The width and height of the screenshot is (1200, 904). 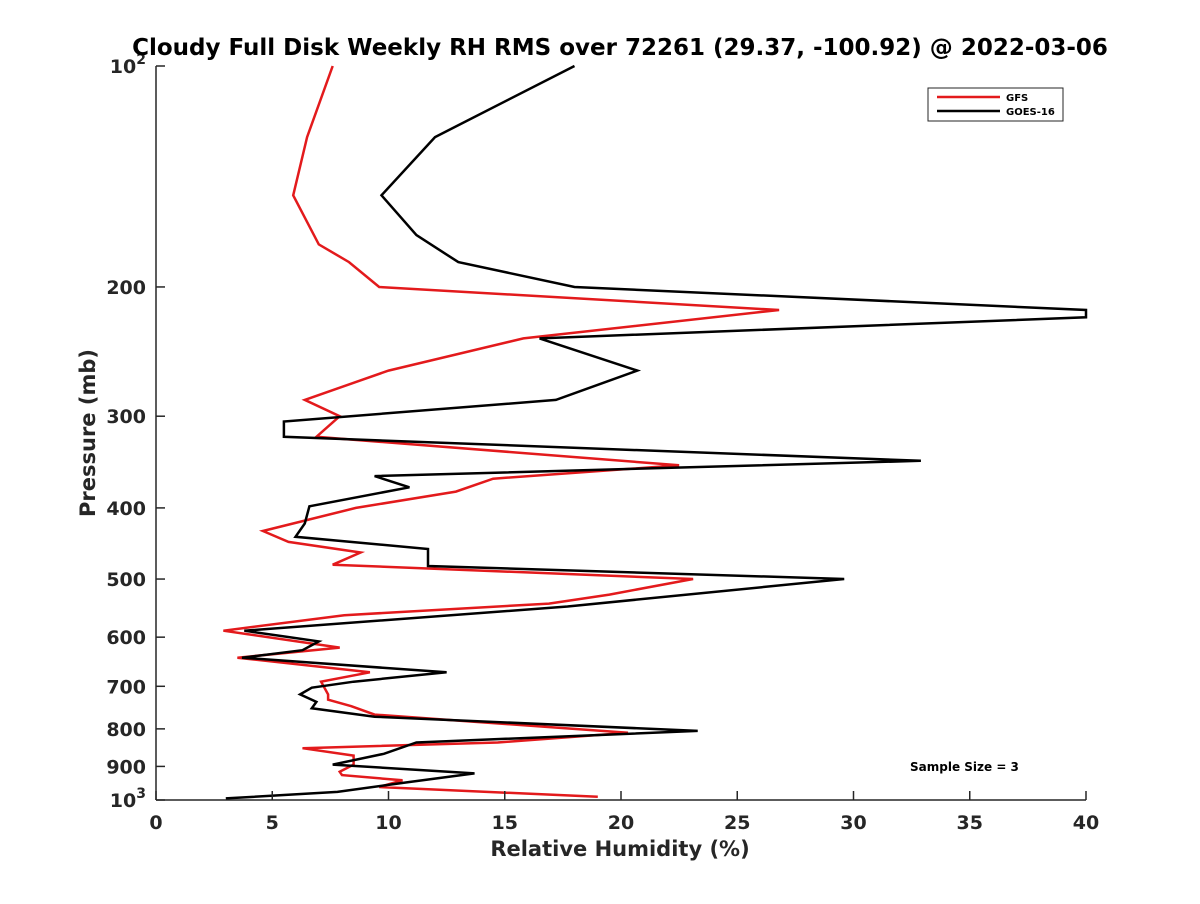 What do you see at coordinates (126, 767) in the screenshot?
I see `y-tick-label: 900` at bounding box center [126, 767].